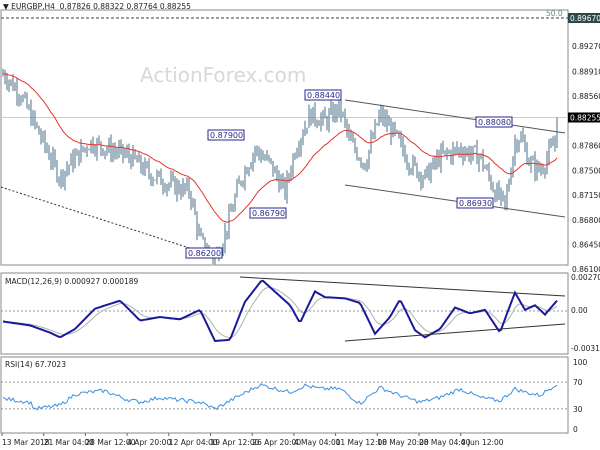 This screenshot has width=600, height=450. What do you see at coordinates (455, 116) in the screenshot?
I see `channel-upper` at bounding box center [455, 116].